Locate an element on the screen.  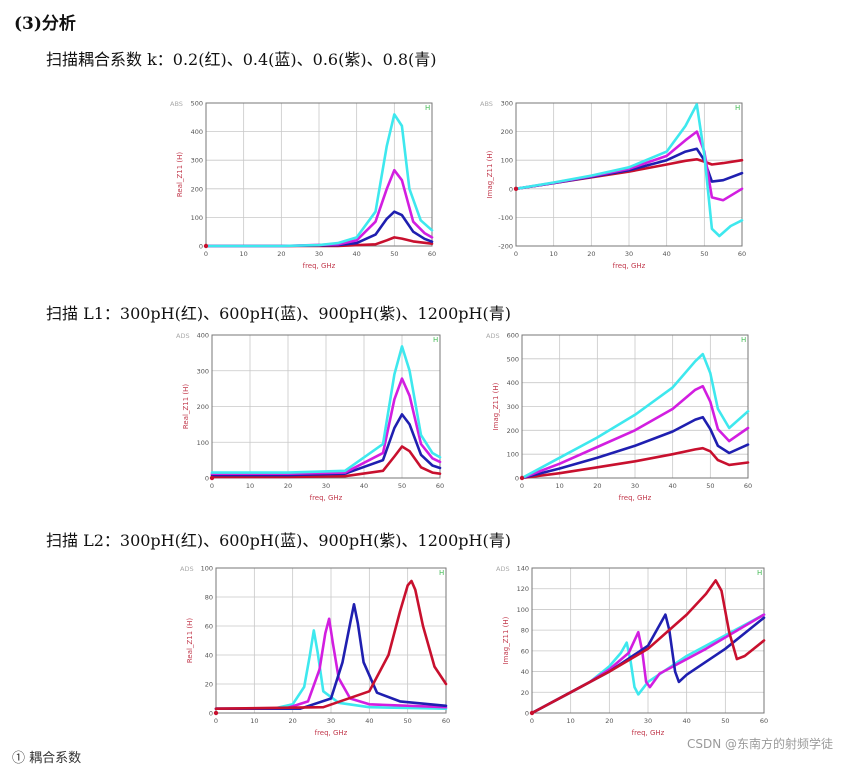
y-tick-label: 40 is located at coordinates (209, 656).